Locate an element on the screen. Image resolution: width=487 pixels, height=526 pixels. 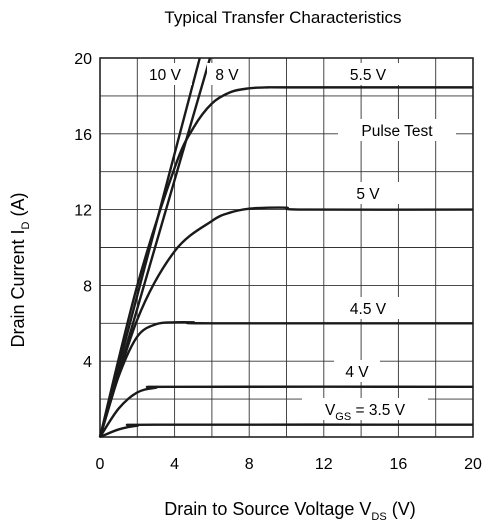
series-label: 5.5 V is located at coordinates (368, 75).